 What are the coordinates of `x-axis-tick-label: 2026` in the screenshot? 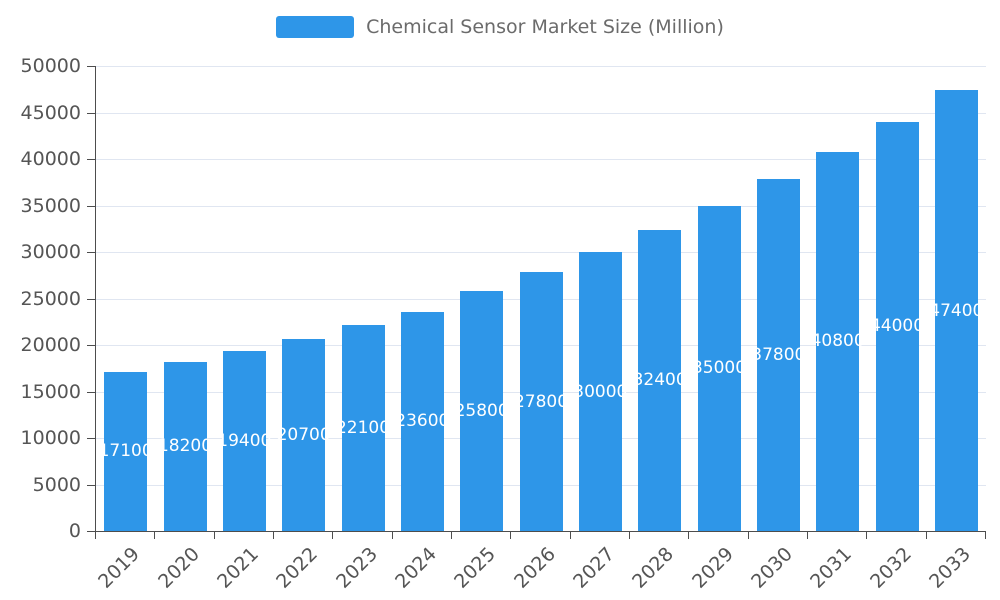 It's located at (534, 568).